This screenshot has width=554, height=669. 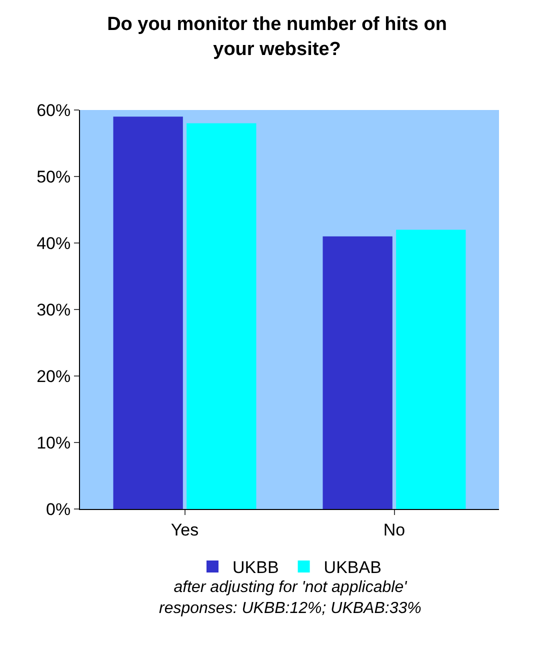 I want to click on legend-label: UKBAB, so click(x=353, y=568).